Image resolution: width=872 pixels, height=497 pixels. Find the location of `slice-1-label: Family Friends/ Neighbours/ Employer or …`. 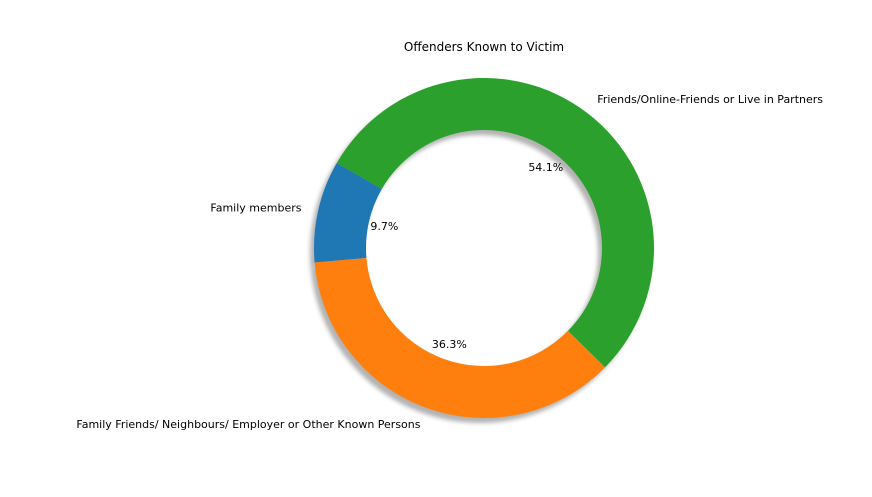

slice-1-label: Family Friends/ Neighbours/ Employer or … is located at coordinates (248, 424).